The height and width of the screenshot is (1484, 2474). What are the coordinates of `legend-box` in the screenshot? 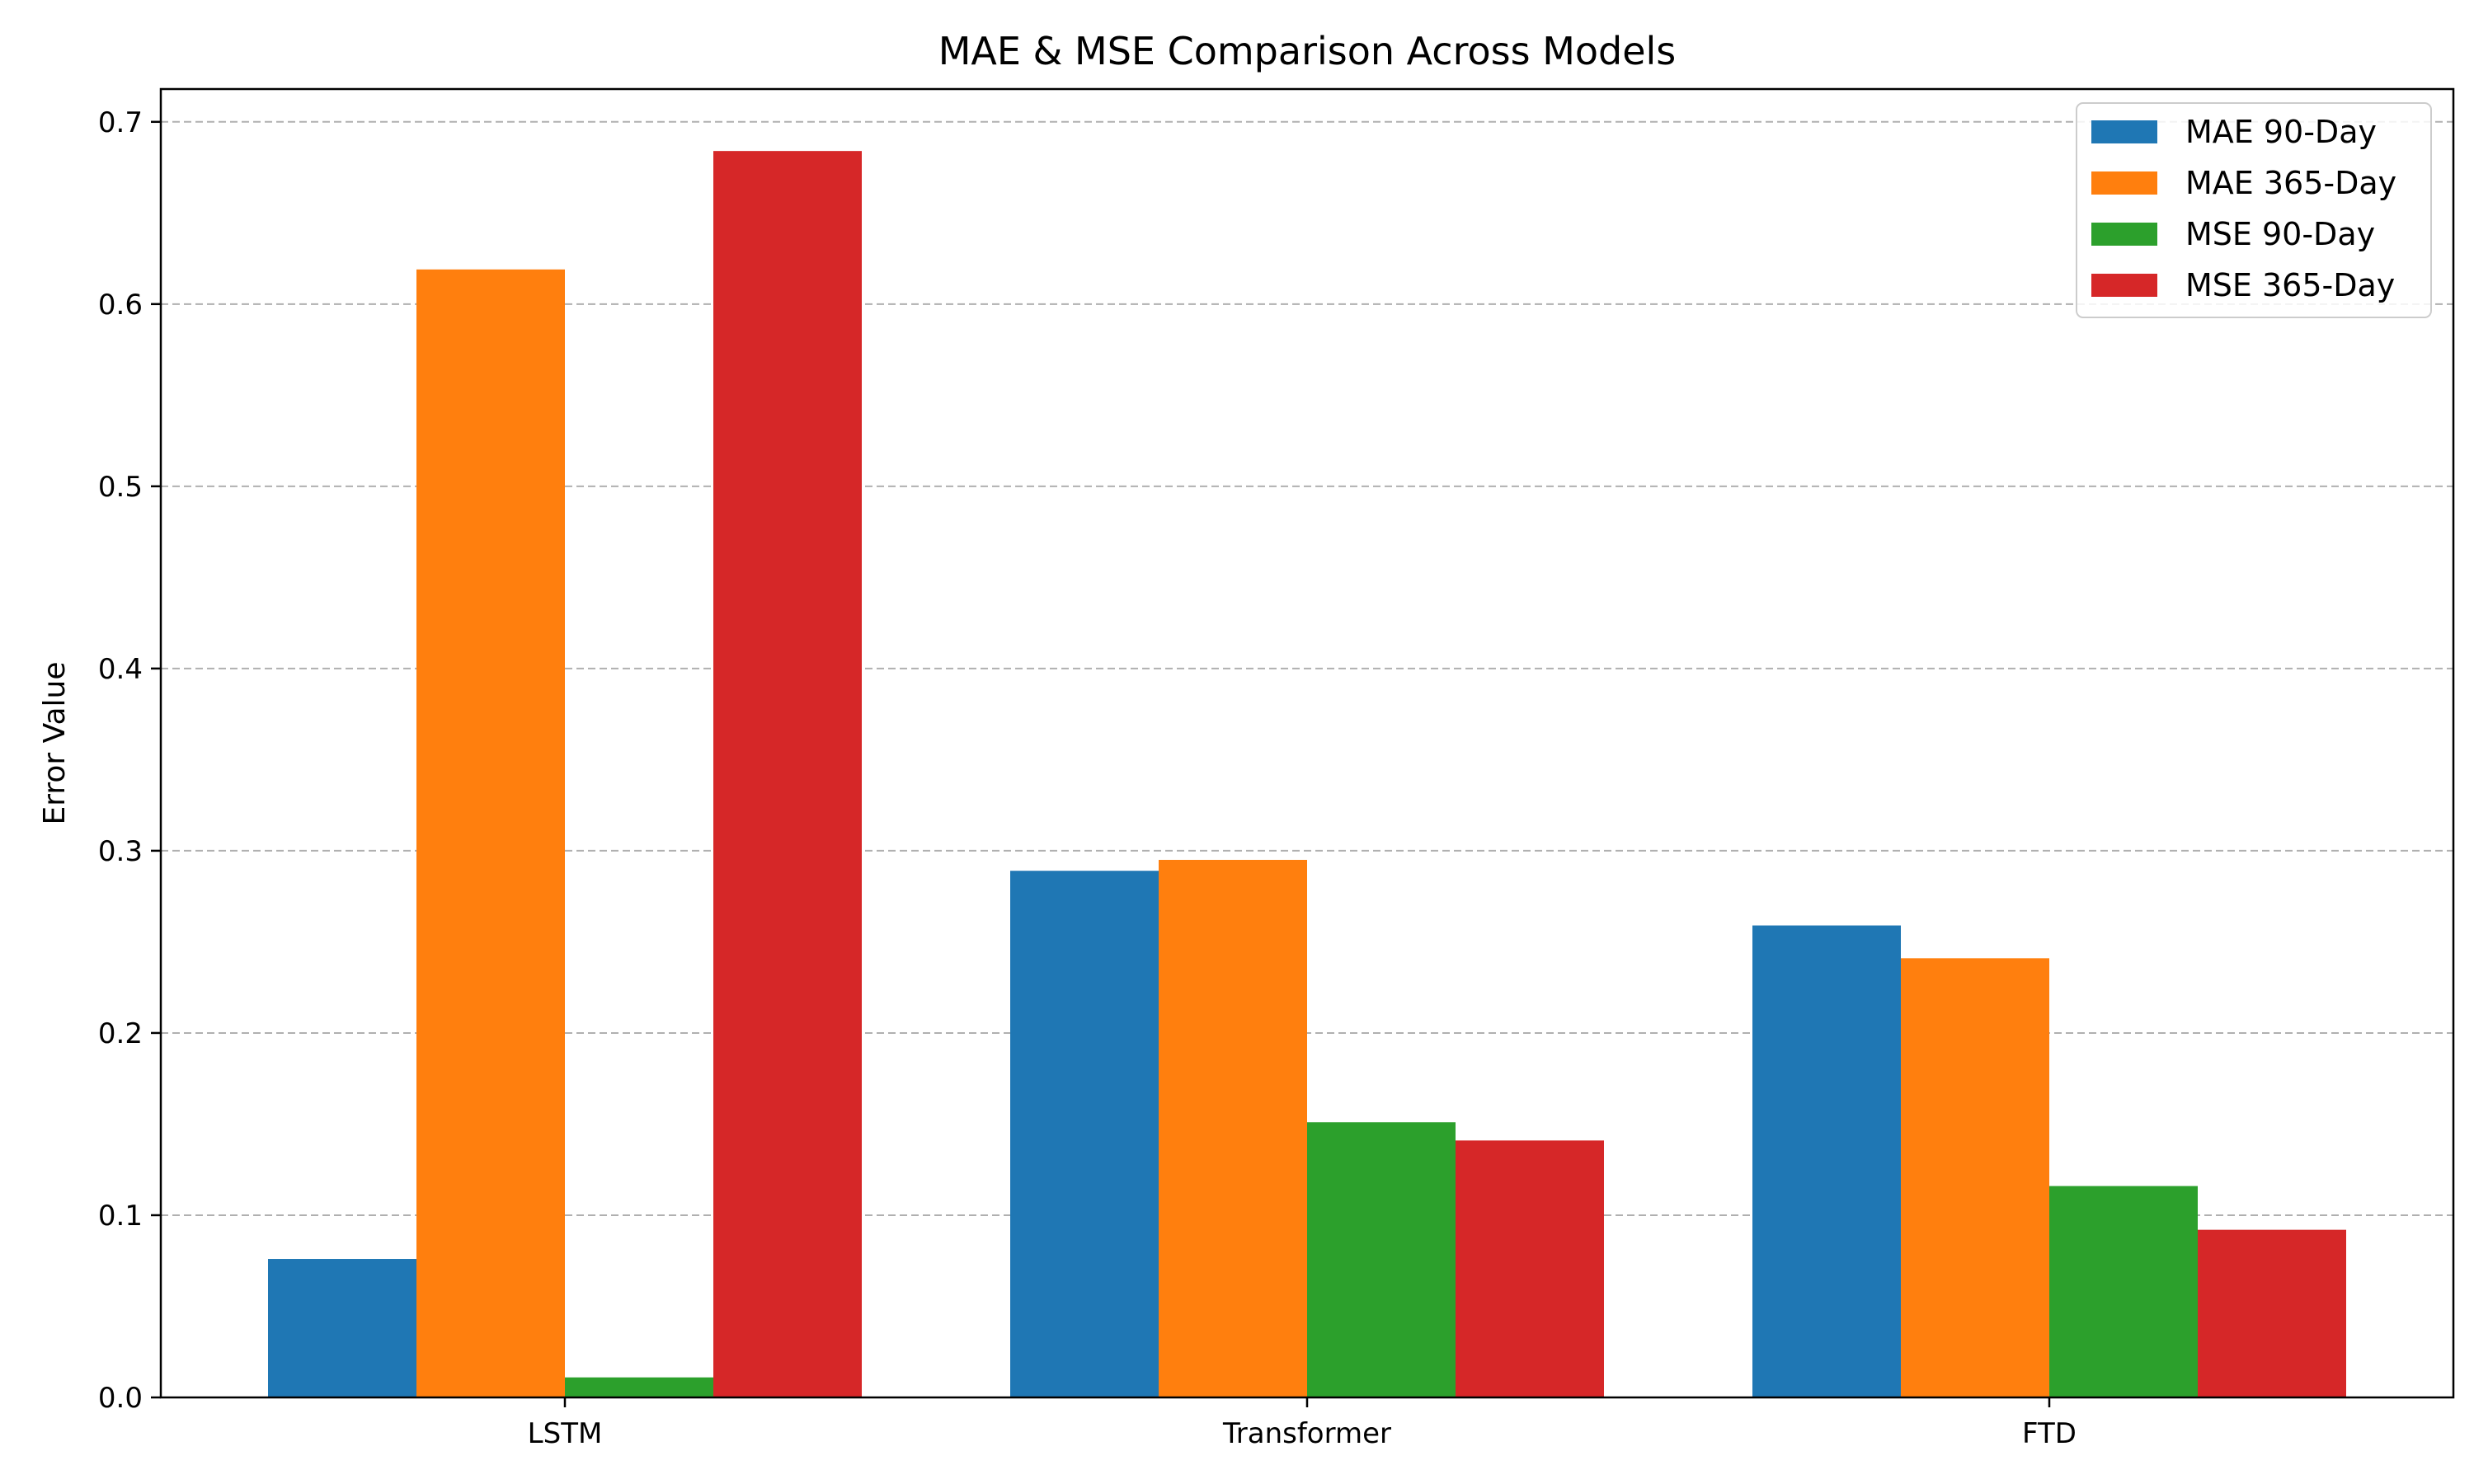 It's located at (2254, 210).